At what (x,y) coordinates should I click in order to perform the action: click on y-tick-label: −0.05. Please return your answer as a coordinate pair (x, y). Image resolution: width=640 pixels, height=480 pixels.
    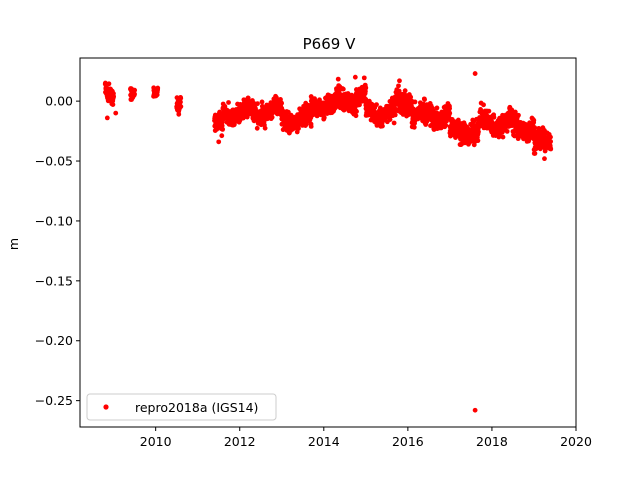
    Looking at the image, I should click on (54, 161).